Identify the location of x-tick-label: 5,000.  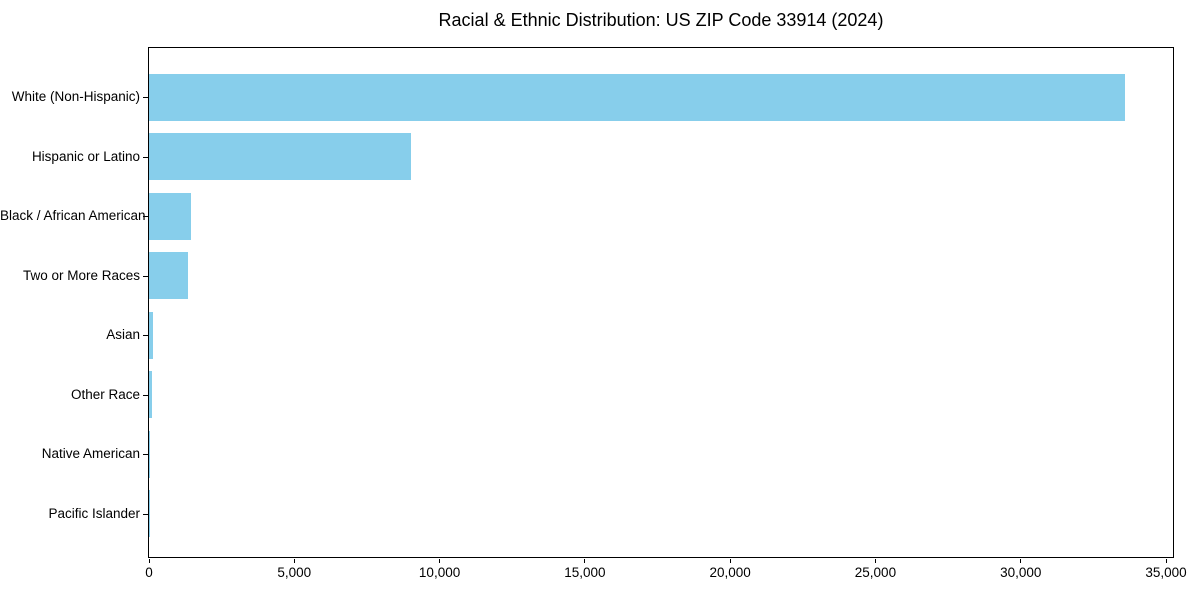
(294, 572).